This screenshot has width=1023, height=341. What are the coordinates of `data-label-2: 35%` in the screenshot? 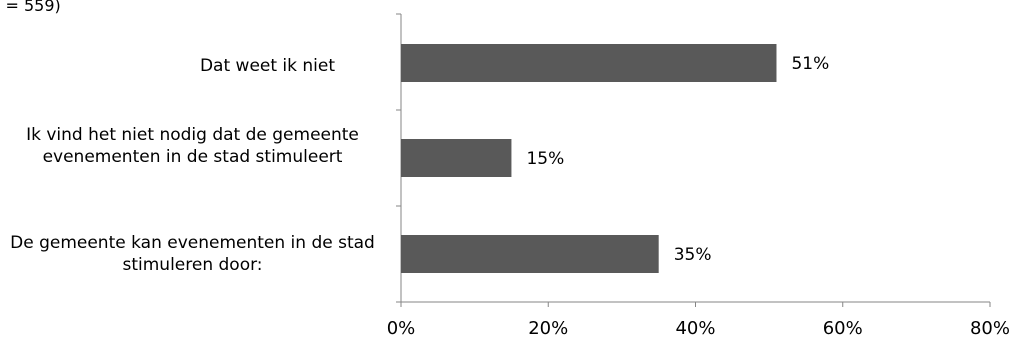 It's located at (693, 255).